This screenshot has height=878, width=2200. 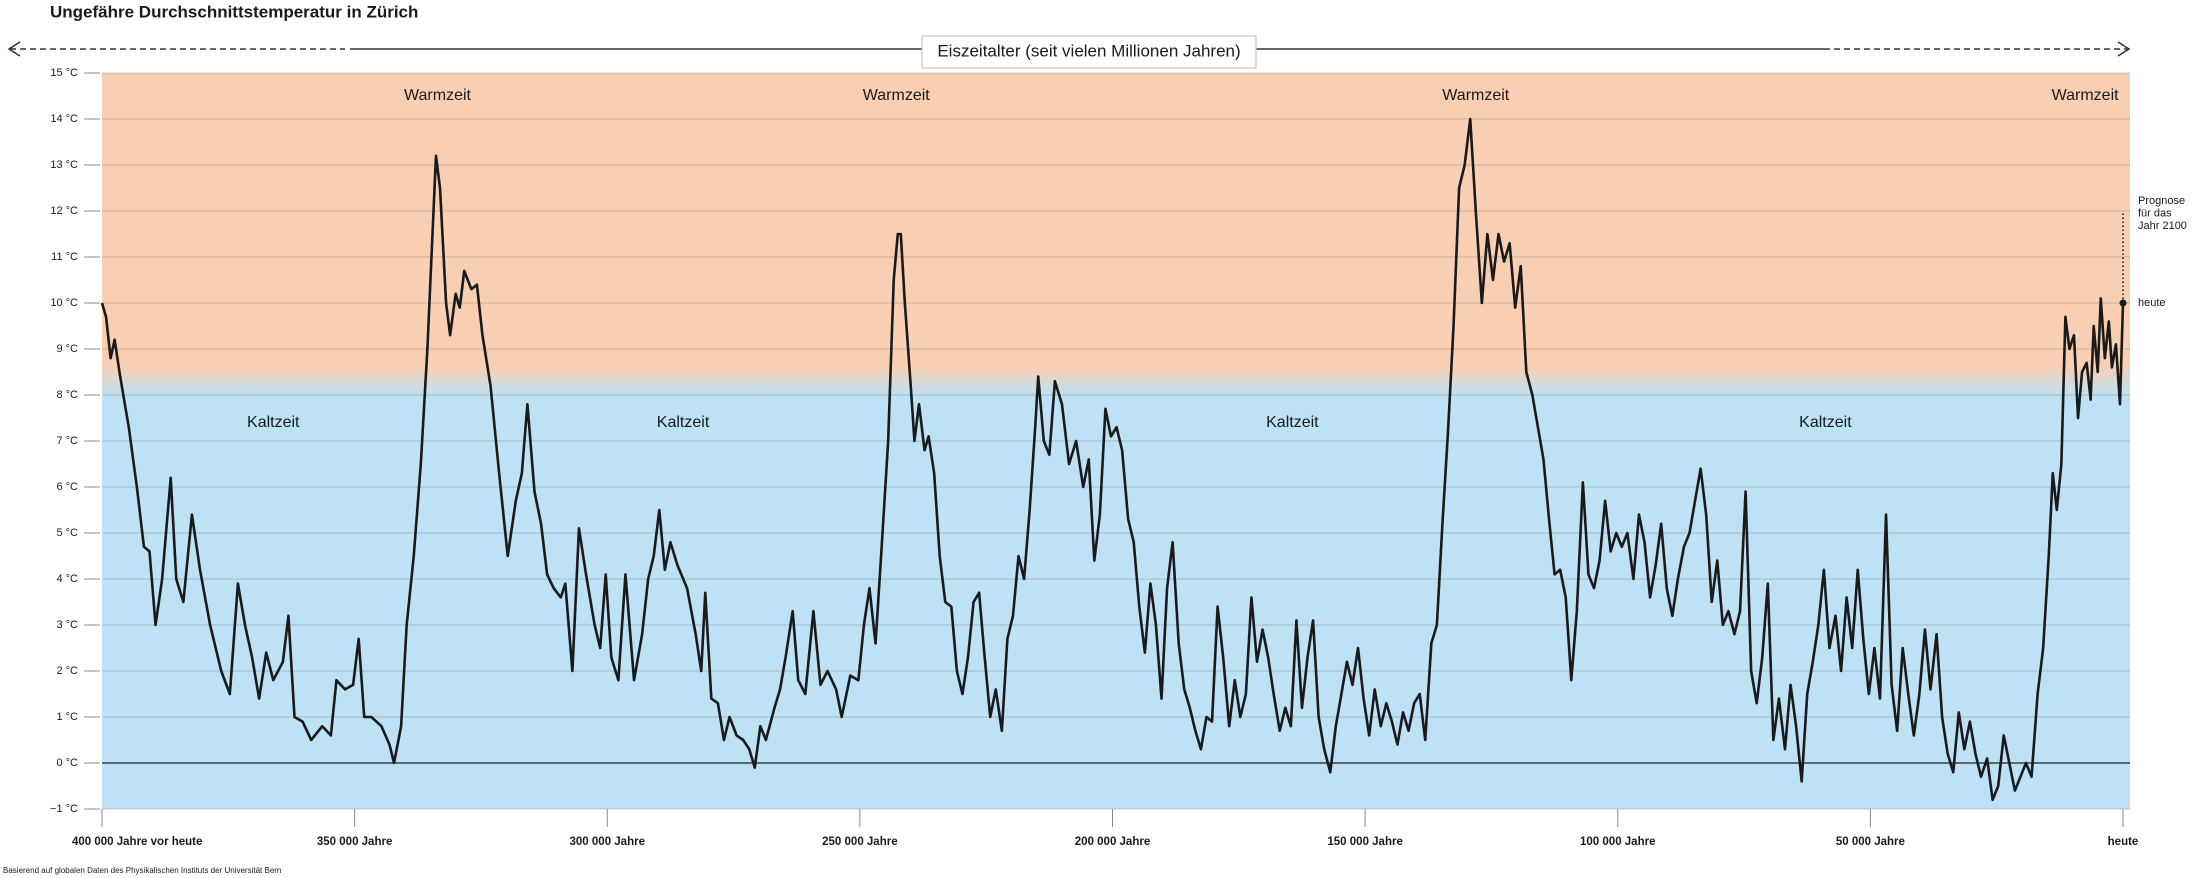 I want to click on y-tick-label: 13 °C, so click(x=64, y=165).